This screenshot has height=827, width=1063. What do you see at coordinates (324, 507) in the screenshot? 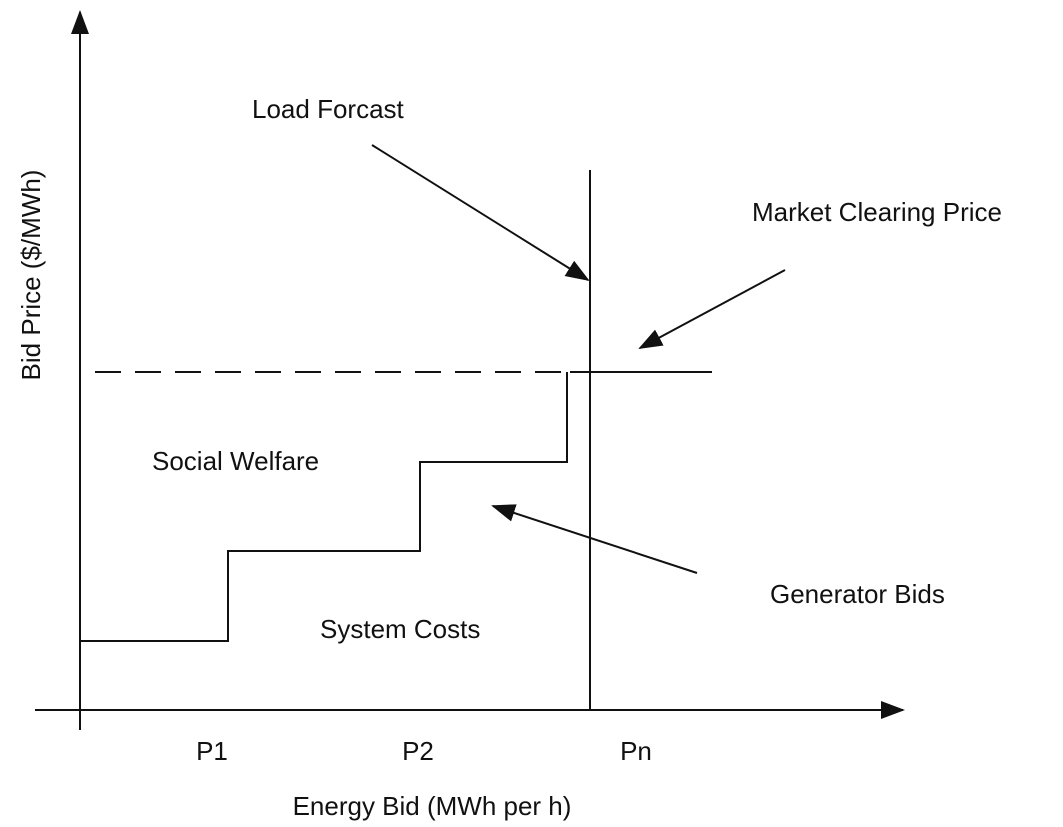
I see `bid-steps` at bounding box center [324, 507].